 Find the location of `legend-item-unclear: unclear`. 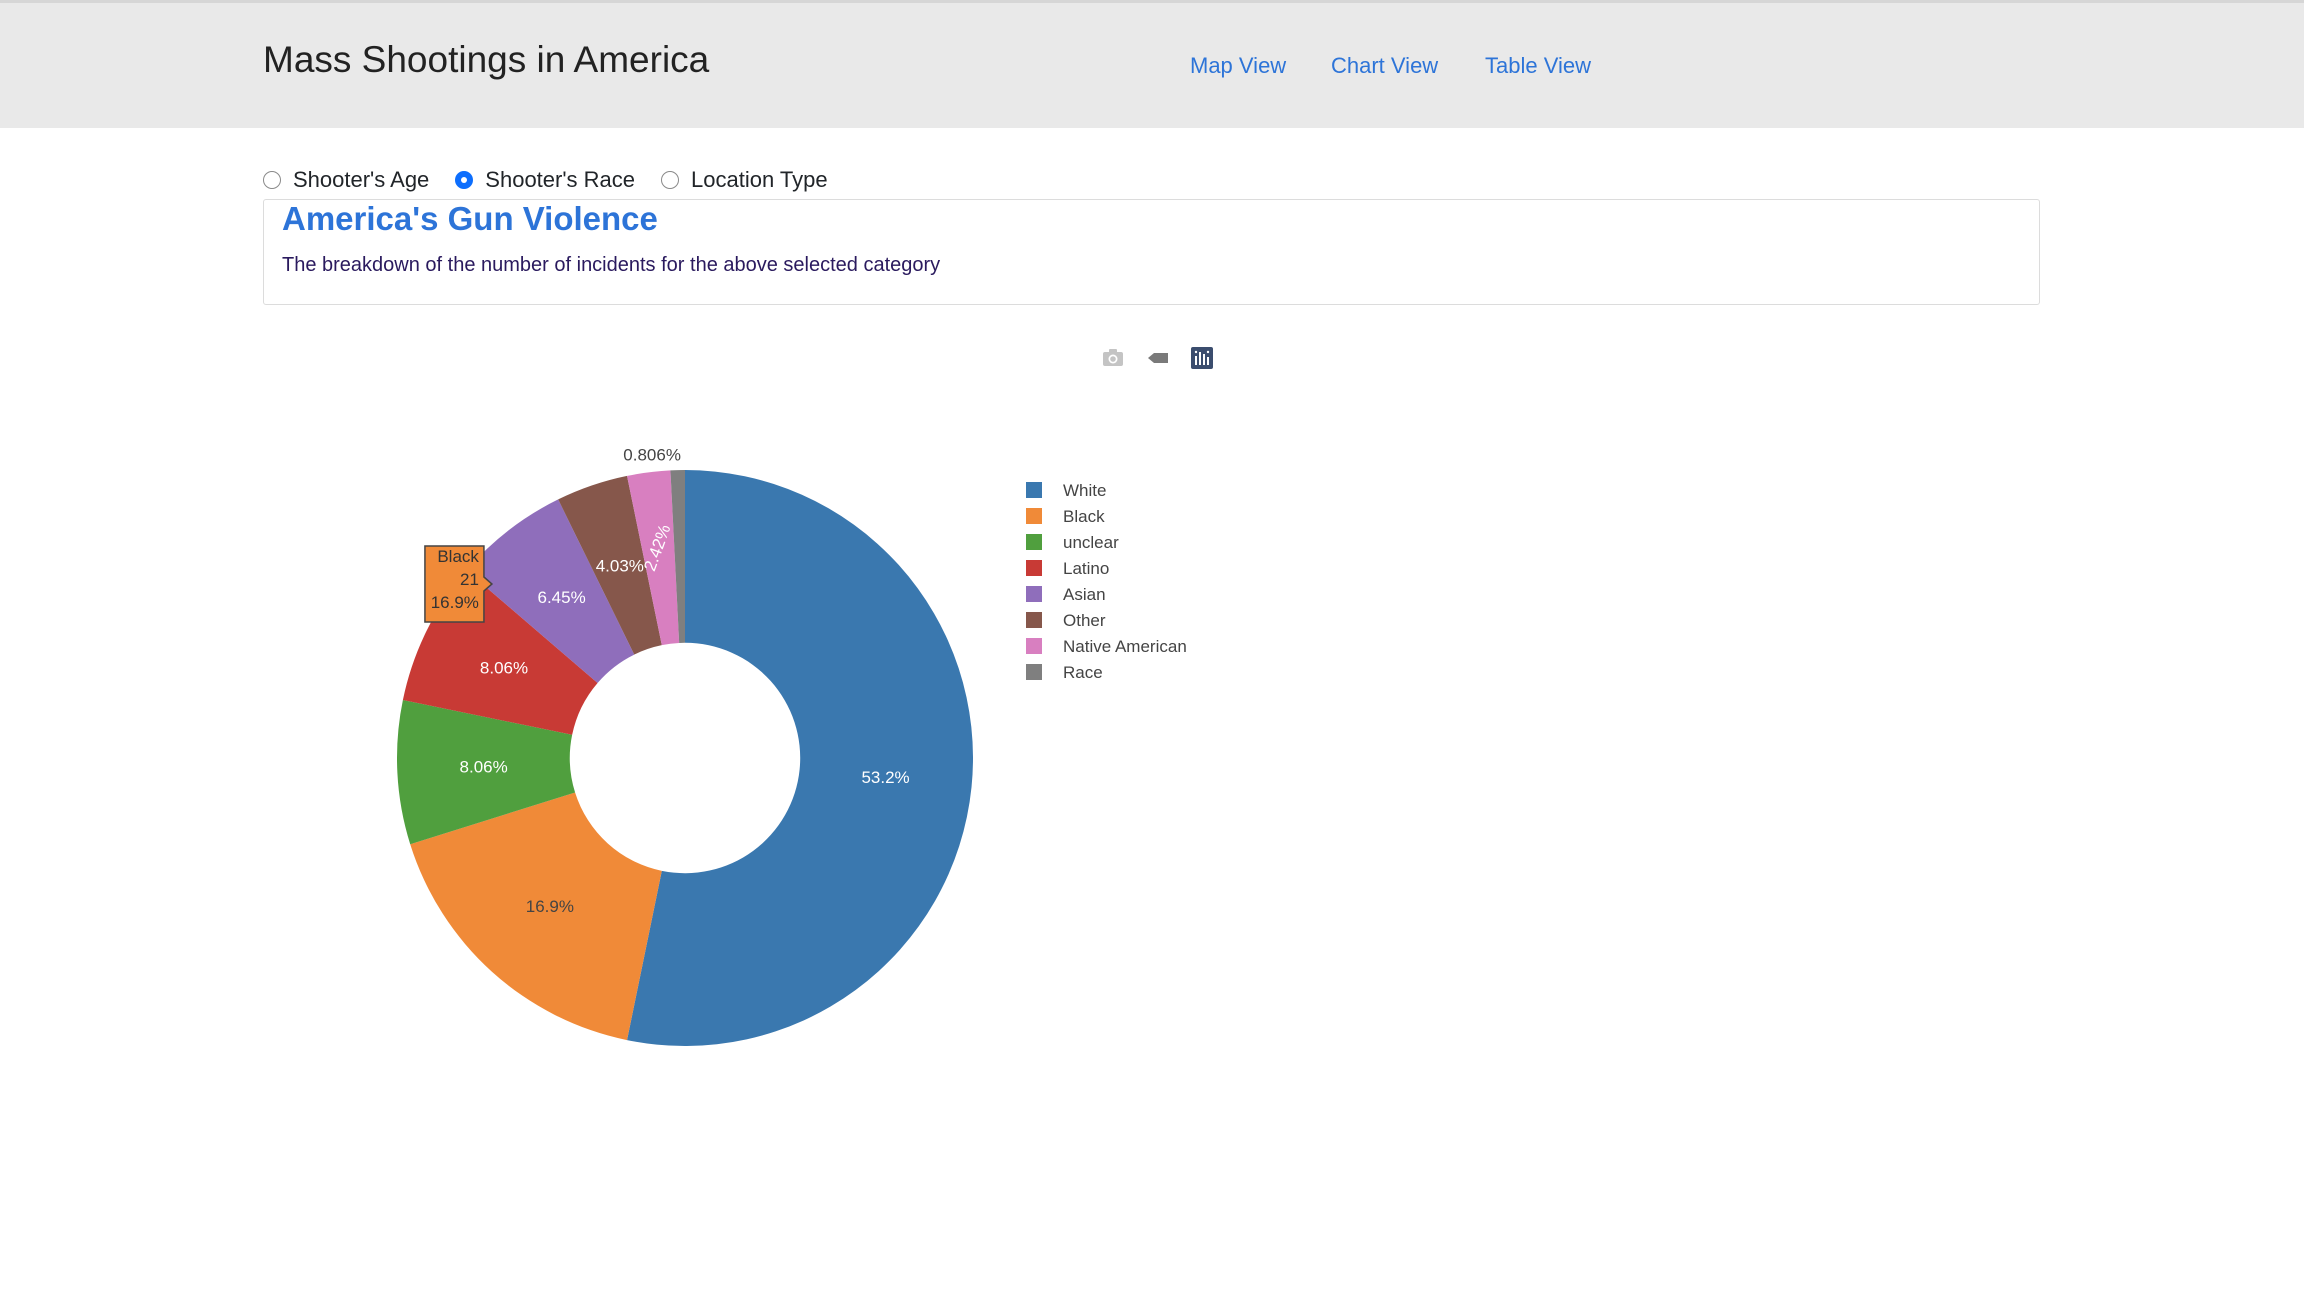

legend-item-unclear: unclear is located at coordinates (1072, 542).